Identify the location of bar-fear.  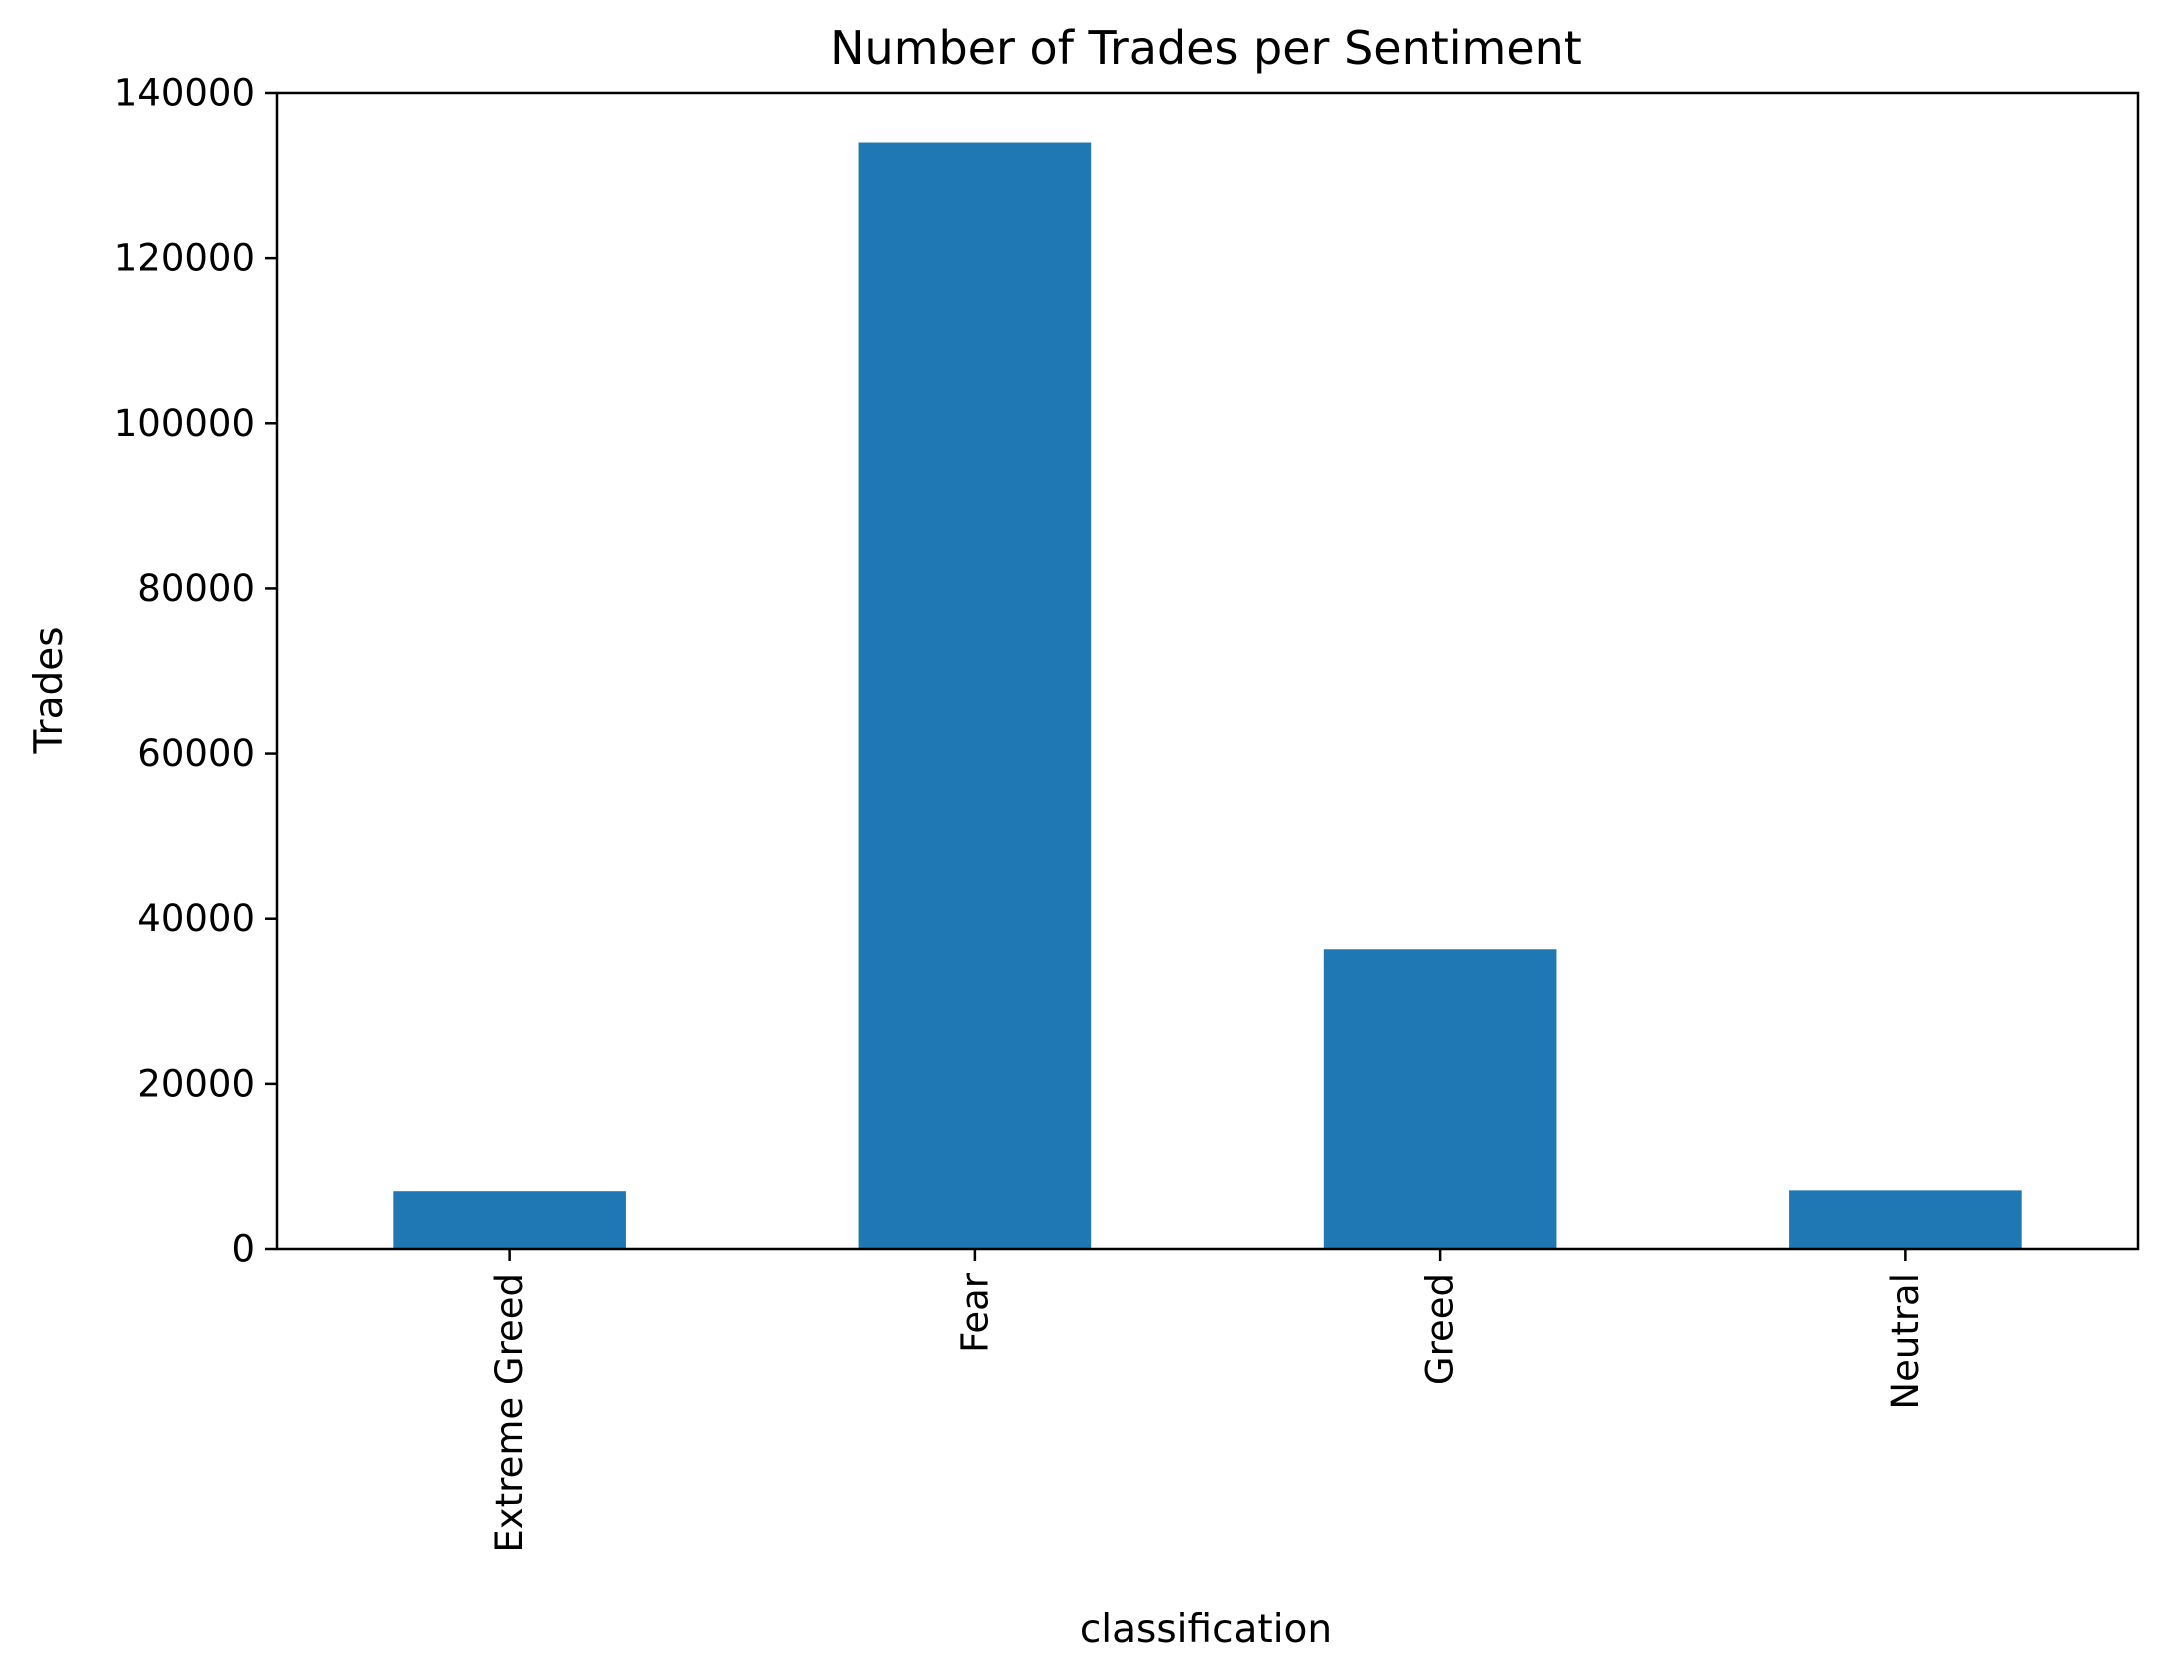
(975, 696).